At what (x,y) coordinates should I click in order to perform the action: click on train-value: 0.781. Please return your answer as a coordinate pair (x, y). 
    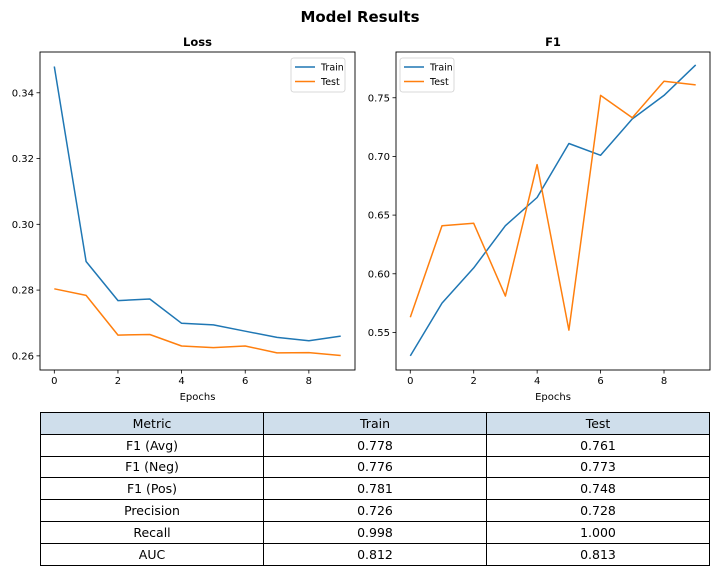
    Looking at the image, I should click on (375, 489).